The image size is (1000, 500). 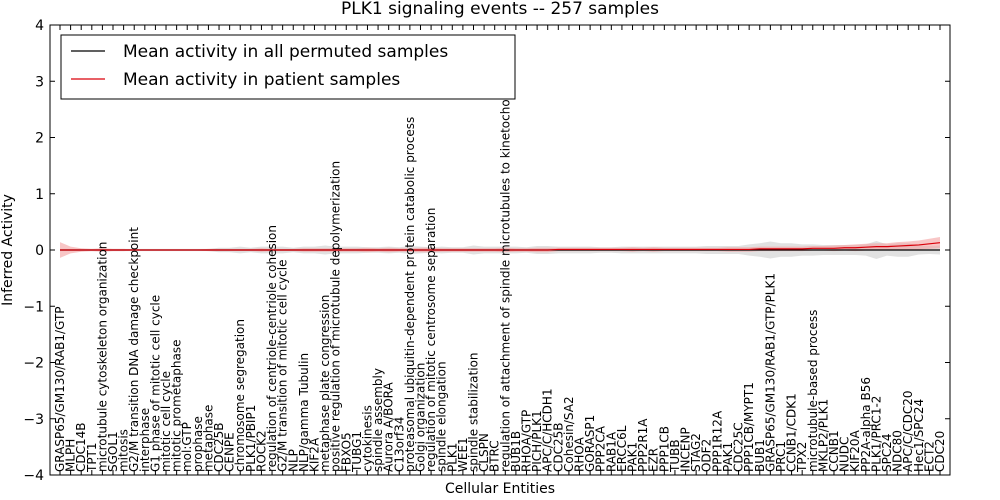 What do you see at coordinates (452, 457) in the screenshot?
I see `x-tick-label: PLK1` at bounding box center [452, 457].